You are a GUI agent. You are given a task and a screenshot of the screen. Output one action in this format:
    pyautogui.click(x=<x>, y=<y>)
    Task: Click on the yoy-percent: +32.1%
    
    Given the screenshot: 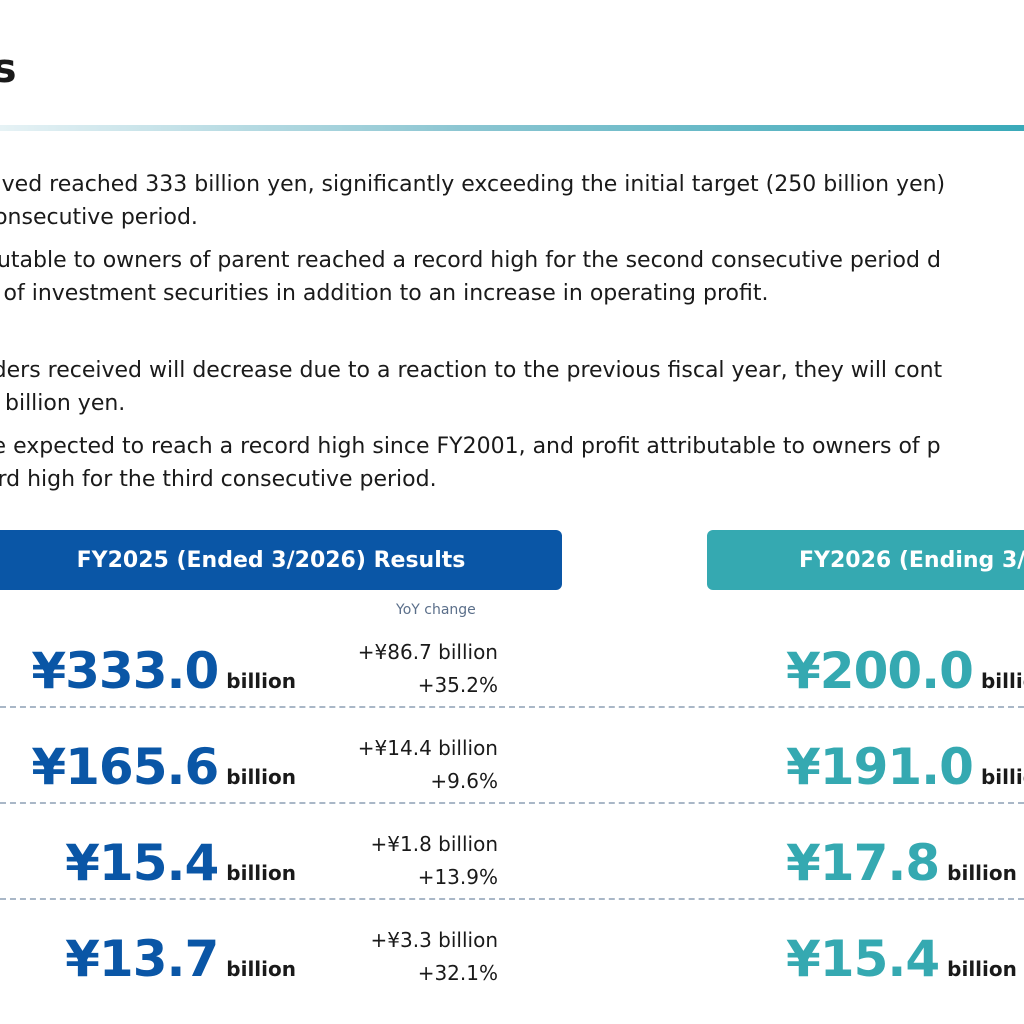 What is the action you would take?
    pyautogui.click(x=457, y=973)
    